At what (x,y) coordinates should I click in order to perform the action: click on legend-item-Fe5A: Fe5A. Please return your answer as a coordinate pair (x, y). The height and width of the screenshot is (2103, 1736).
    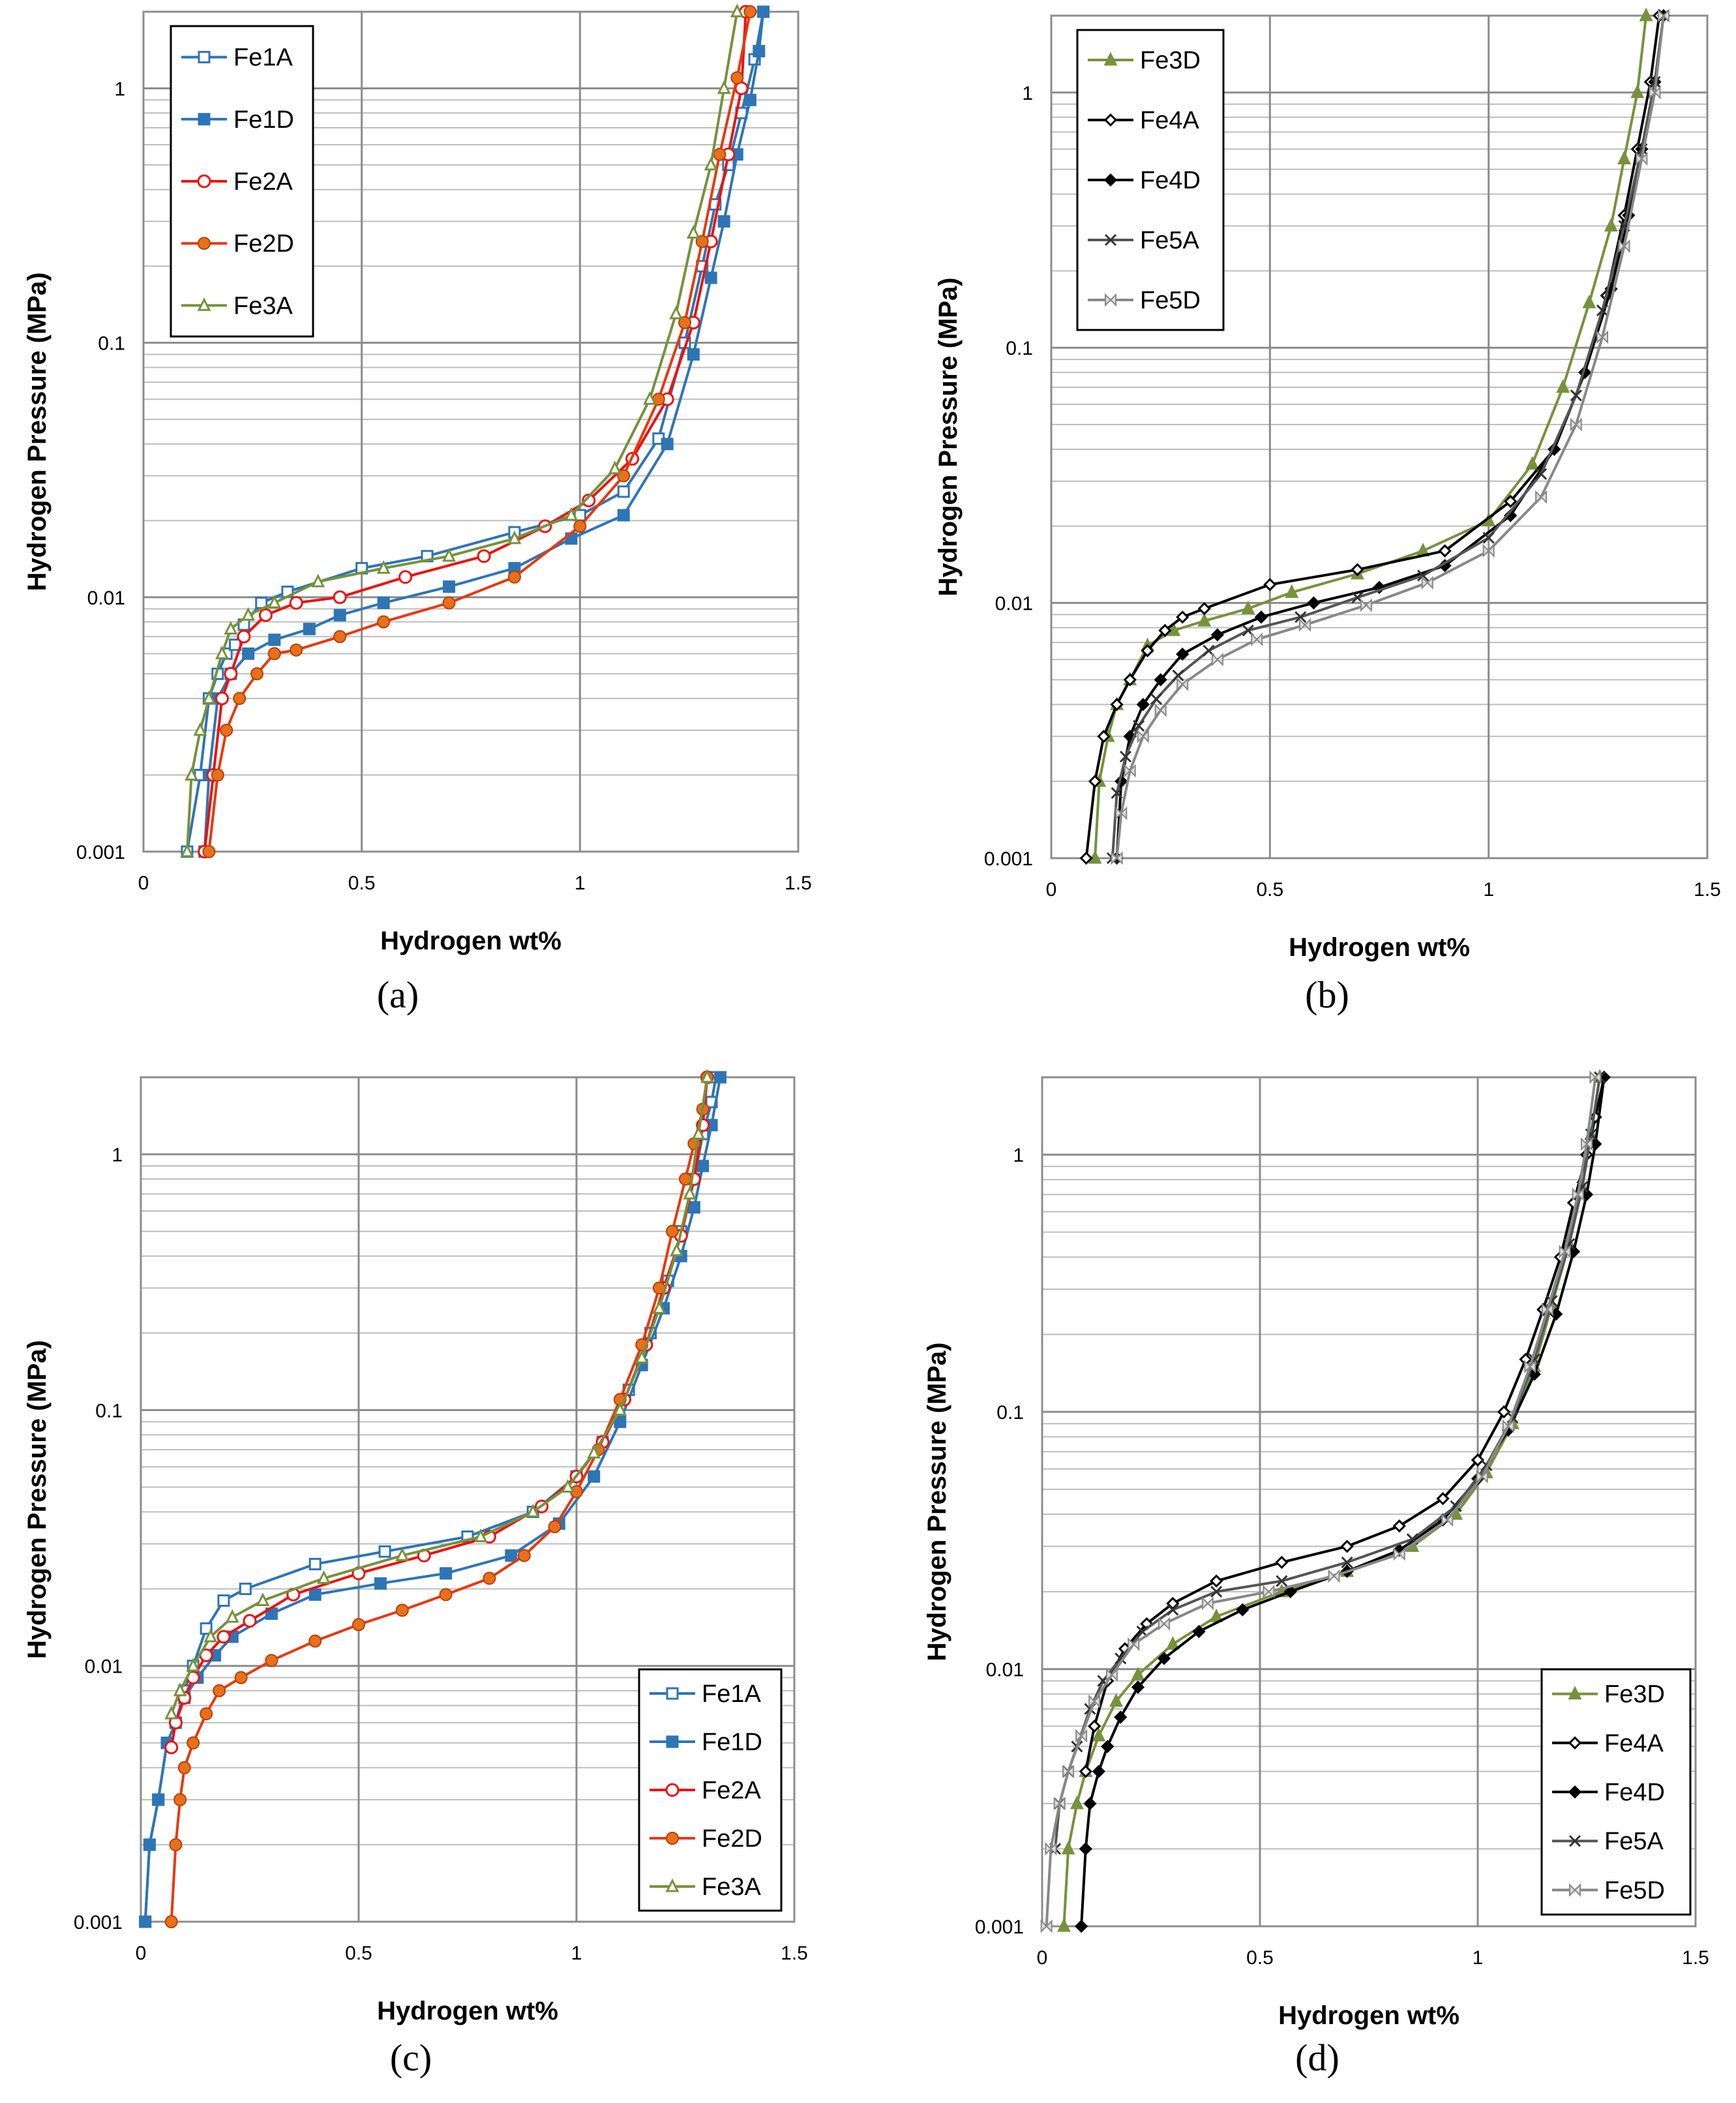
    Looking at the image, I should click on (1608, 1842).